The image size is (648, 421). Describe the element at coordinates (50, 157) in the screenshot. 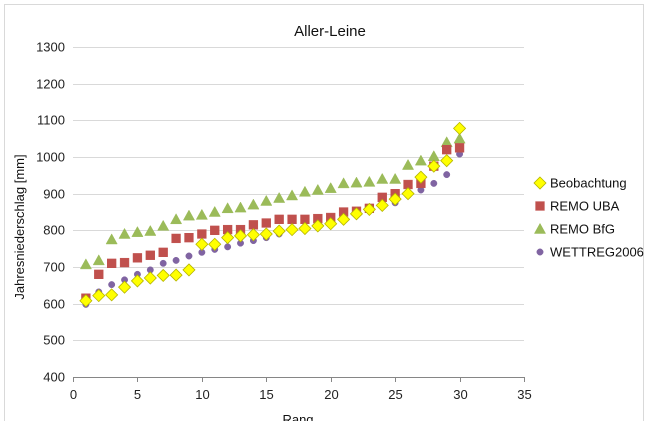

I see `y-tick-label: 1000` at that location.